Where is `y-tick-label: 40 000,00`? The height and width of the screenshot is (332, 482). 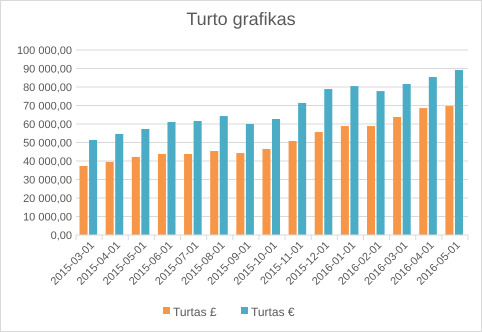
y-tick-label: 40 000,00 is located at coordinates (47, 162).